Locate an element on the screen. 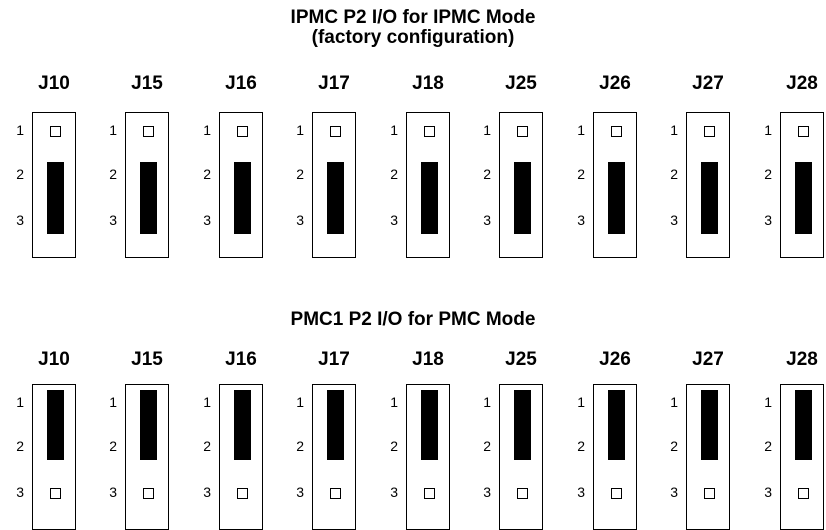  section-title: IPMC P2 I/O for IPMC Mode is located at coordinates (413, 17).